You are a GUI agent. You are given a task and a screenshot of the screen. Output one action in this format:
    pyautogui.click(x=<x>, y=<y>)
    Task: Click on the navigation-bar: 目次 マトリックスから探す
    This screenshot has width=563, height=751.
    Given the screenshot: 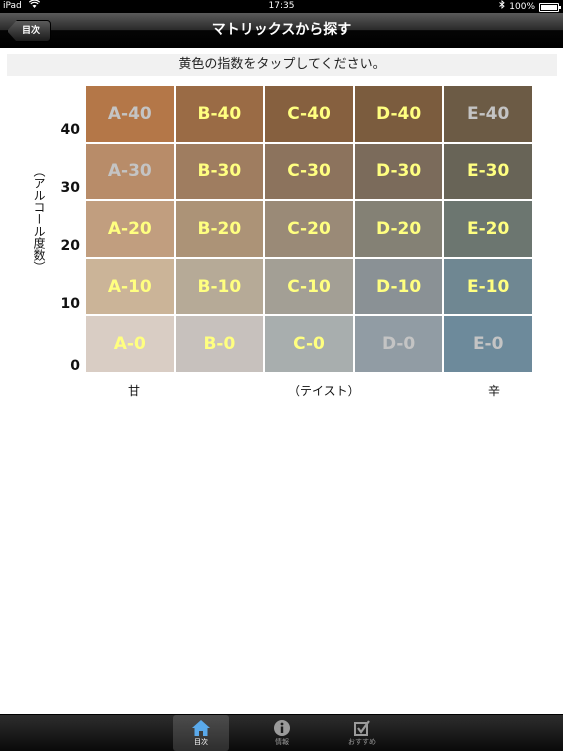 What is the action you would take?
    pyautogui.click(x=281, y=30)
    